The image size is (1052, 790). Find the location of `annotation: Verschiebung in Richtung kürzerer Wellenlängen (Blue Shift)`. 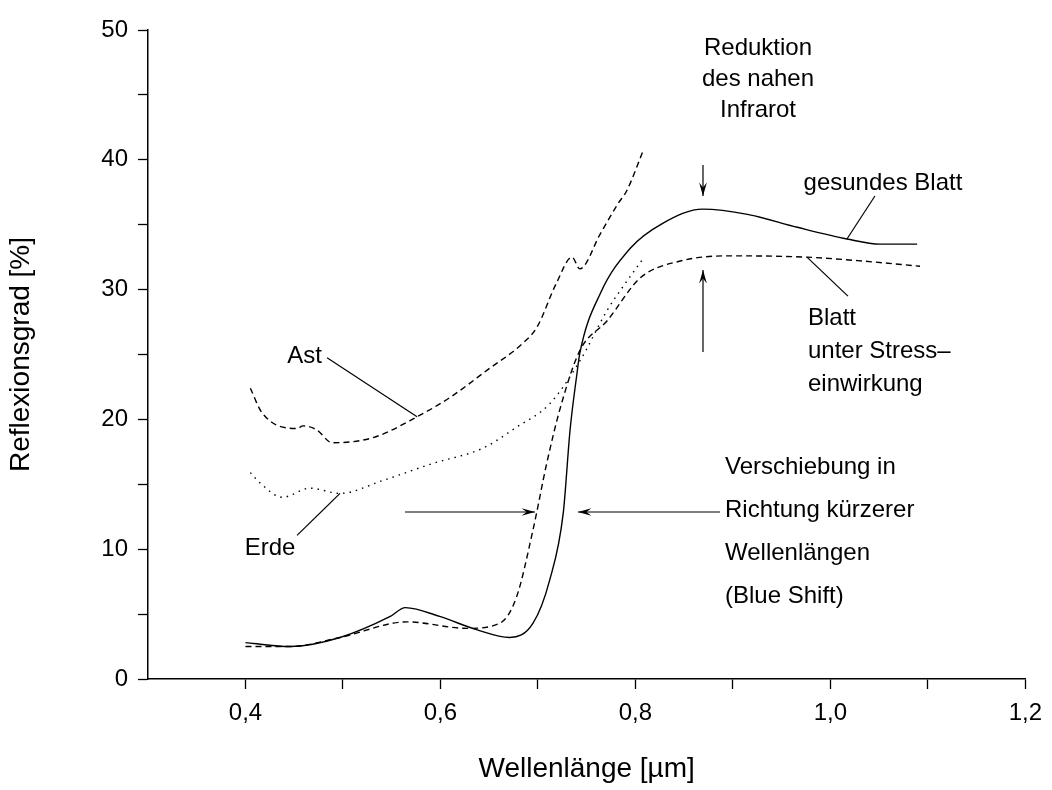

annotation: Verschiebung in Richtung kürzerer Wellenlängen (Blue Shift) is located at coordinates (820, 530).